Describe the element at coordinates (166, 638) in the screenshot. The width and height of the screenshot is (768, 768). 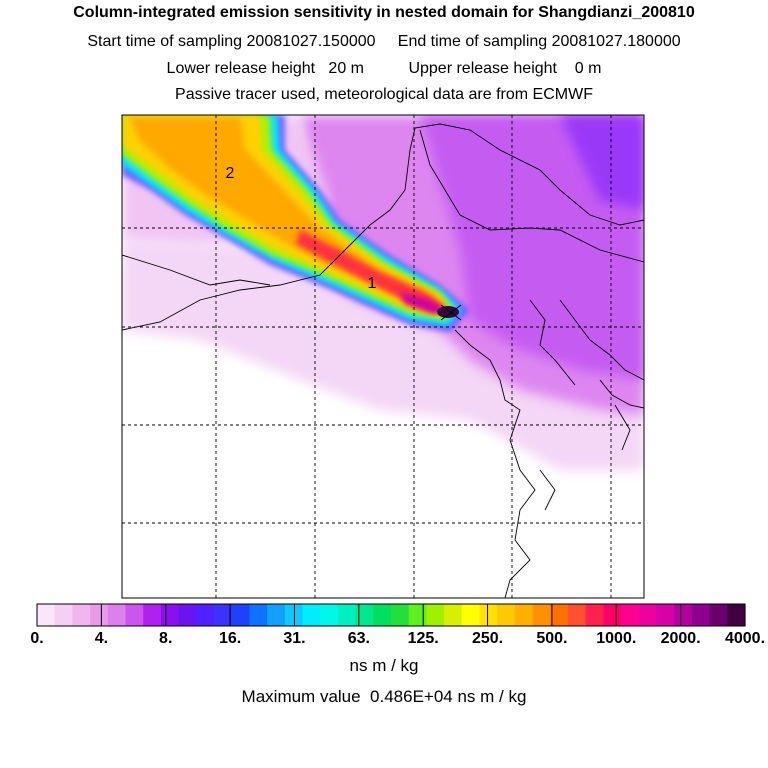
I see `colorbar-tick-label: 8.` at that location.